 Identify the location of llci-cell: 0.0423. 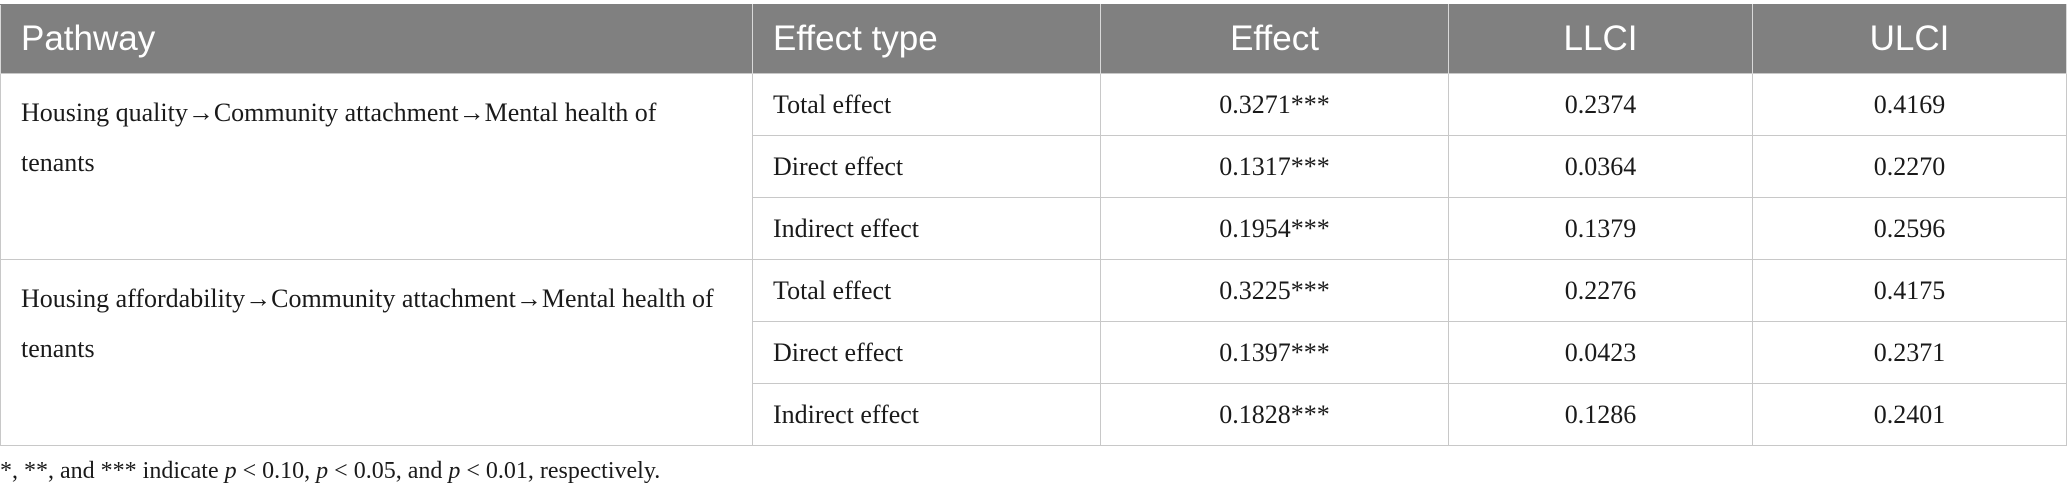
(1600, 352).